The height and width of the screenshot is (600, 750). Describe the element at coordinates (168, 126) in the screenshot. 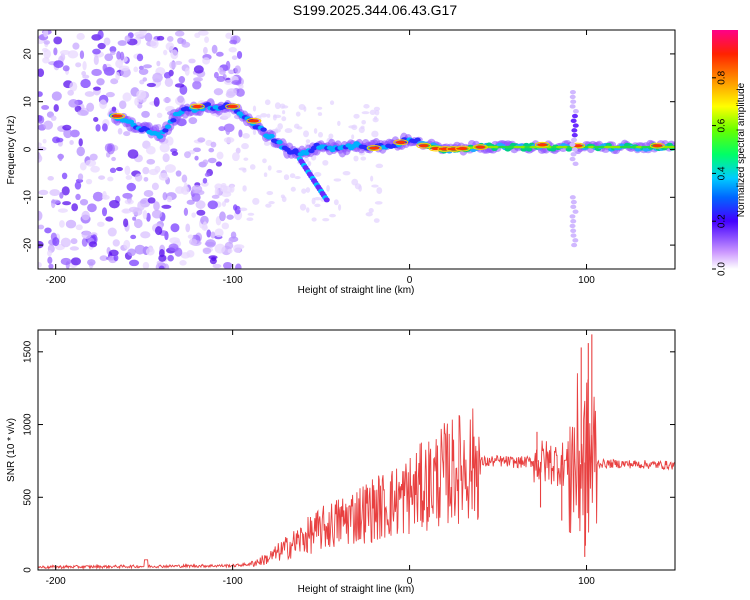

I see `ridge-core` at that location.